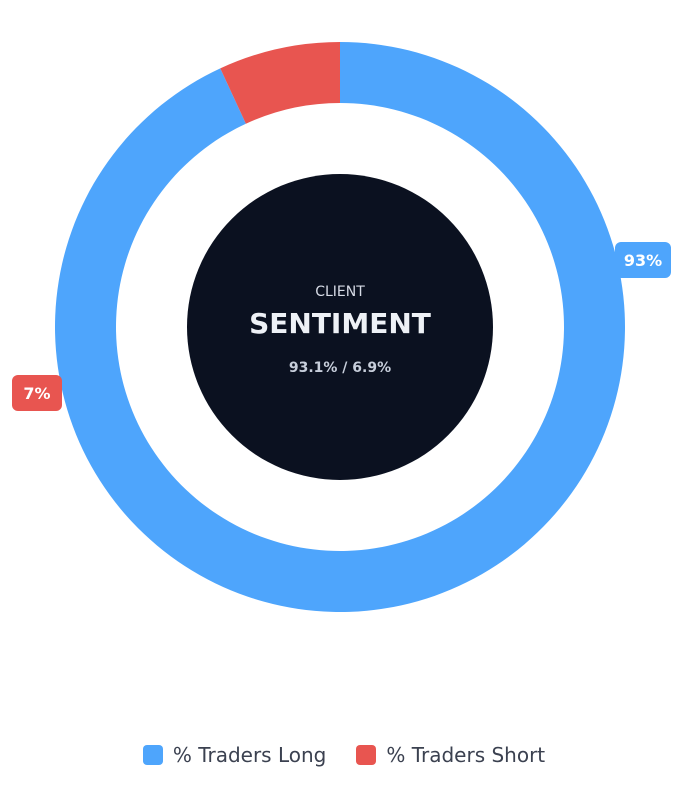 The image size is (688, 787). I want to click on legend-item-short: % Traders Short, so click(450, 755).